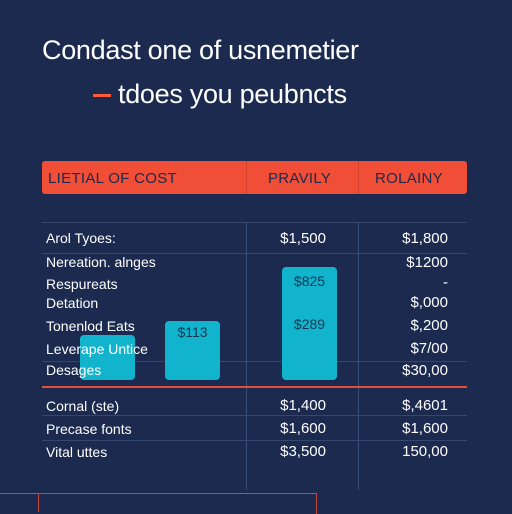  I want to click on cell-value: $1,800, so click(425, 238).